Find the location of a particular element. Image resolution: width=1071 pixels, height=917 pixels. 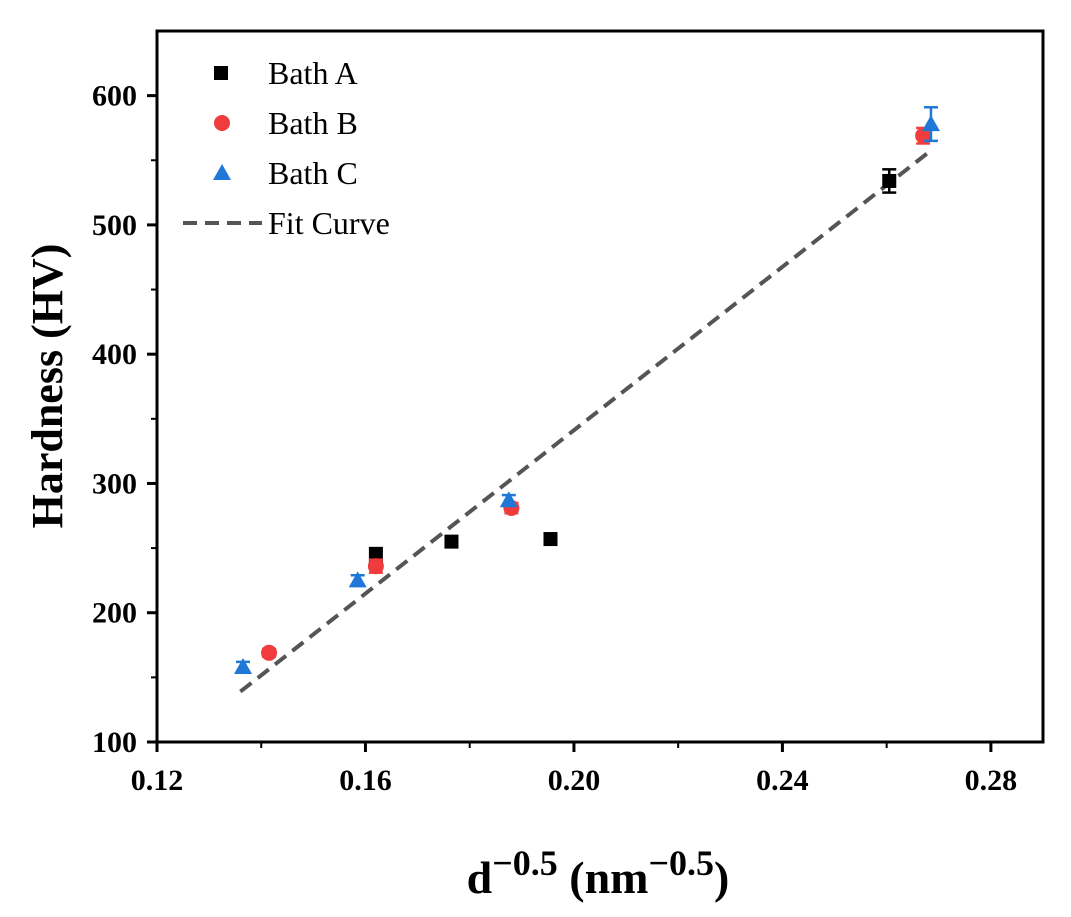

y-axis-ticks: 100 200 300 400 500 600 is located at coordinates (124, 419).